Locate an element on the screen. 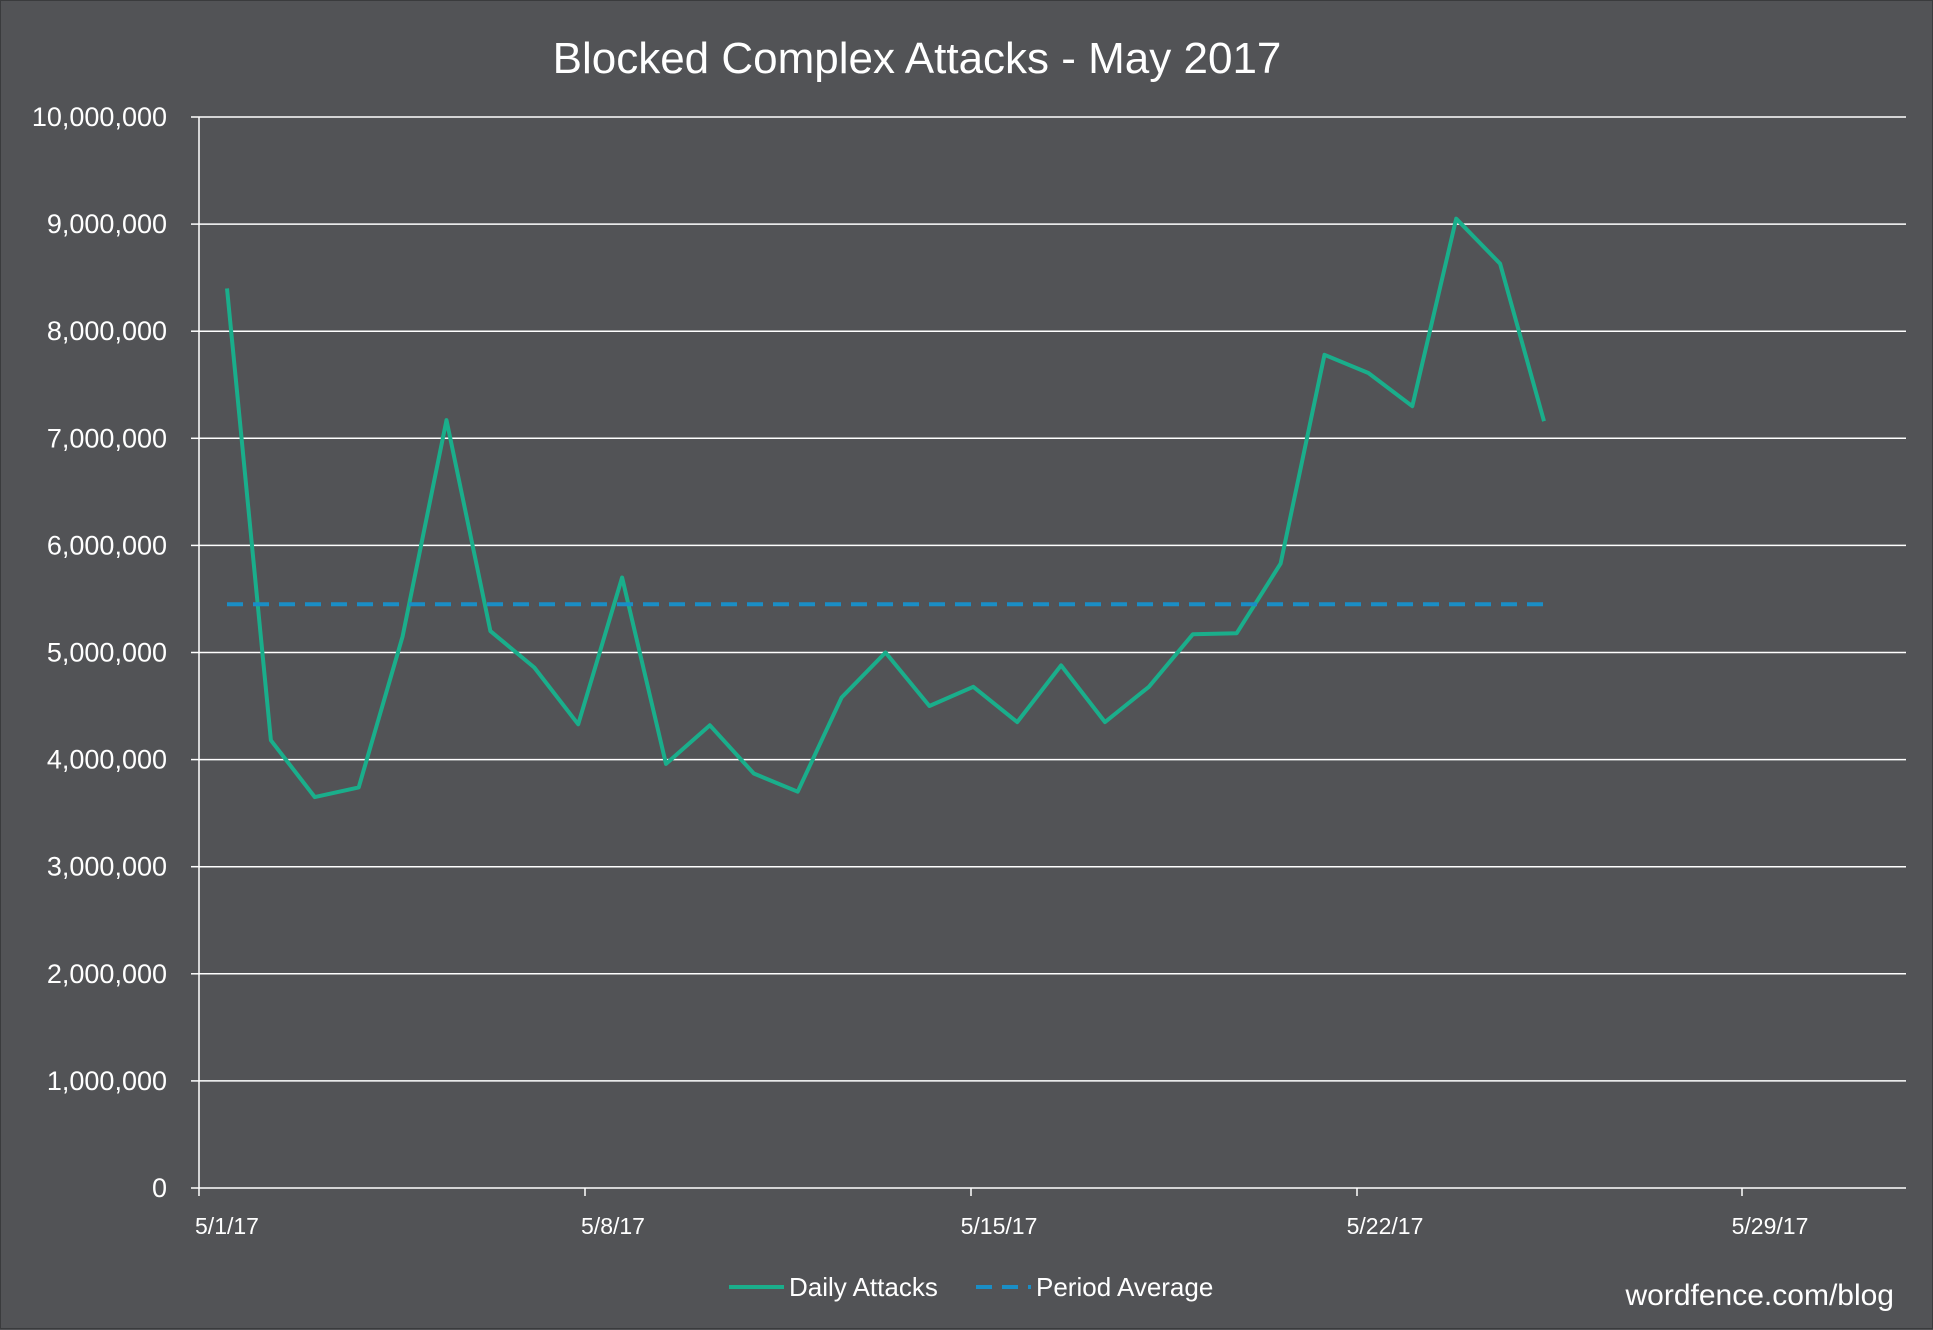 This screenshot has height=1330, width=1933. x-tick-label: 5/22/17 is located at coordinates (1385, 1226).